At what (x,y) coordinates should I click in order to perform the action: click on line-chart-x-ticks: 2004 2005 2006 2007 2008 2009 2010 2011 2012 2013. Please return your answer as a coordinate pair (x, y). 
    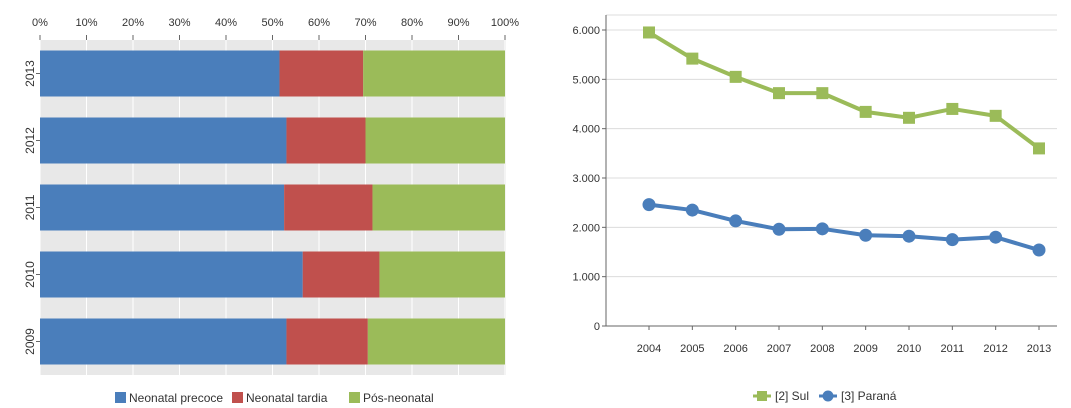
    Looking at the image, I should click on (844, 340).